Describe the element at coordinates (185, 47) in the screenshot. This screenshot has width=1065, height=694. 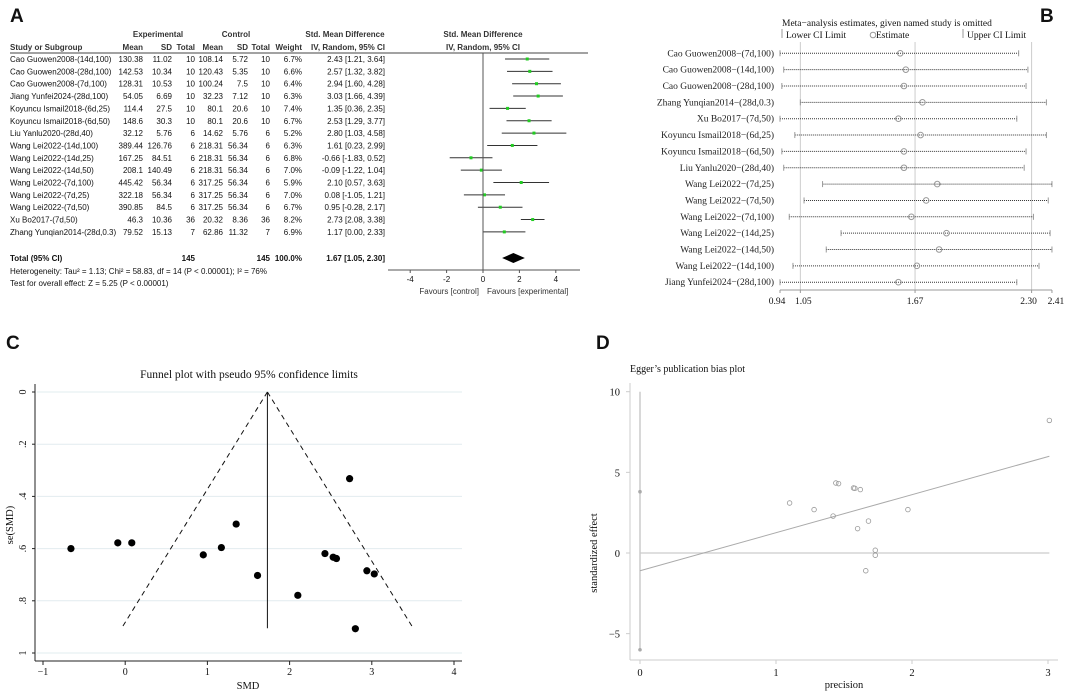
I see `header-col: Total` at that location.